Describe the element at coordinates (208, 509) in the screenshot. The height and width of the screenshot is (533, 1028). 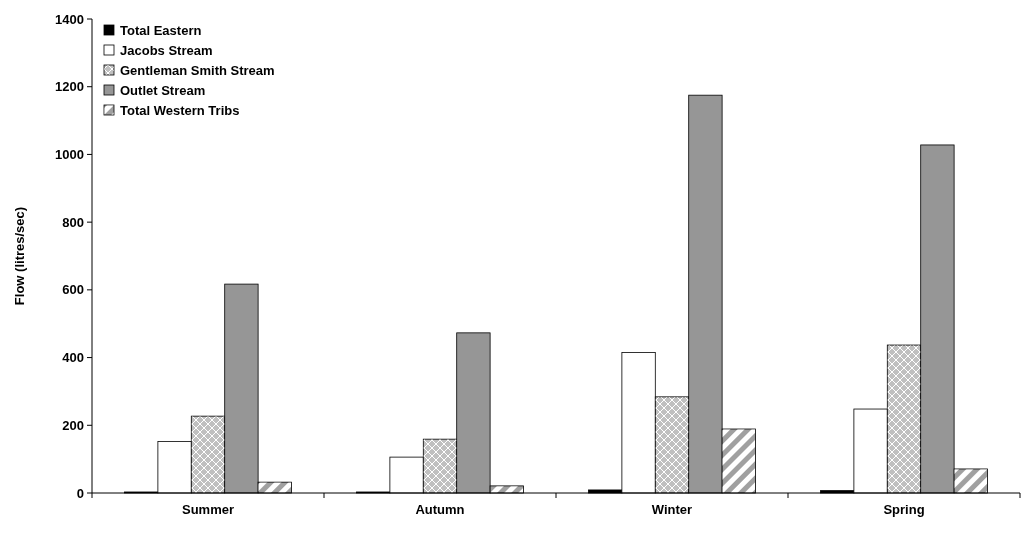
I see `x-tick-label: Summer` at that location.